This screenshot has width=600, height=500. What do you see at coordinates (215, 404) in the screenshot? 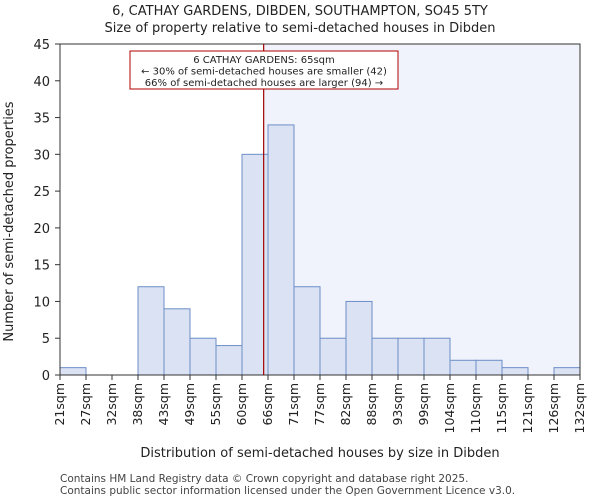
I see `x-tick-label: 55sqm` at bounding box center [215, 404].